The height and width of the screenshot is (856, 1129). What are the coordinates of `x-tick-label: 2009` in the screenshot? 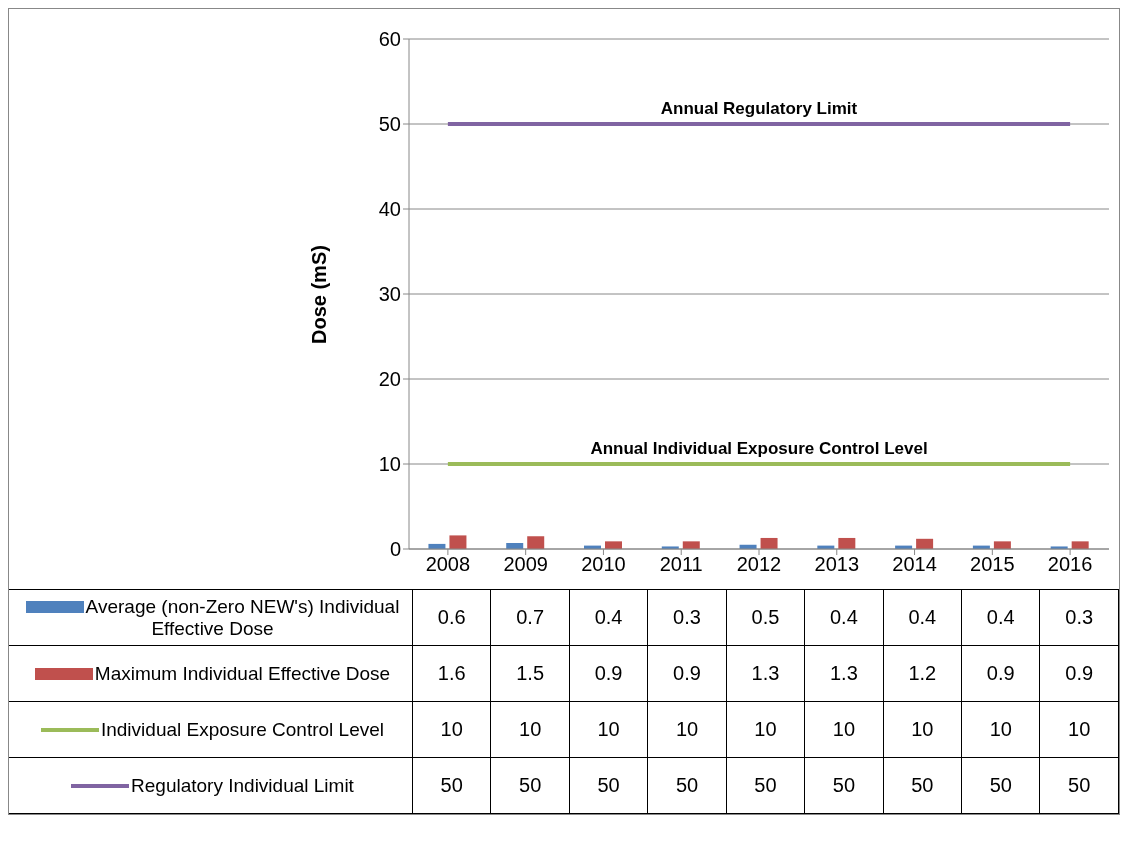 It's located at (525, 564).